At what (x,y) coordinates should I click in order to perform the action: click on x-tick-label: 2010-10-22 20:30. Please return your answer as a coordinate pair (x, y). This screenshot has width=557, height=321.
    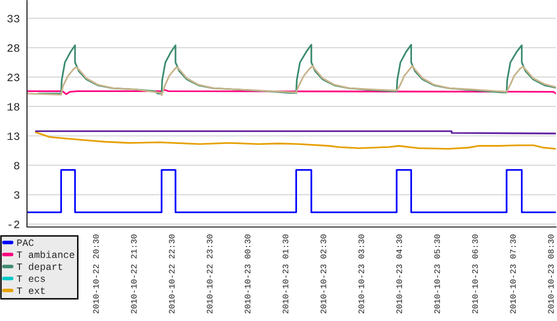
    Looking at the image, I should click on (96, 274).